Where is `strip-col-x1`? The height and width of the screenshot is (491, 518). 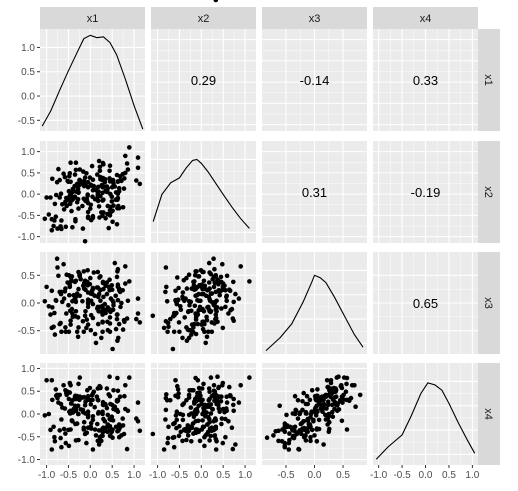 strip-col-x1 is located at coordinates (92, 18).